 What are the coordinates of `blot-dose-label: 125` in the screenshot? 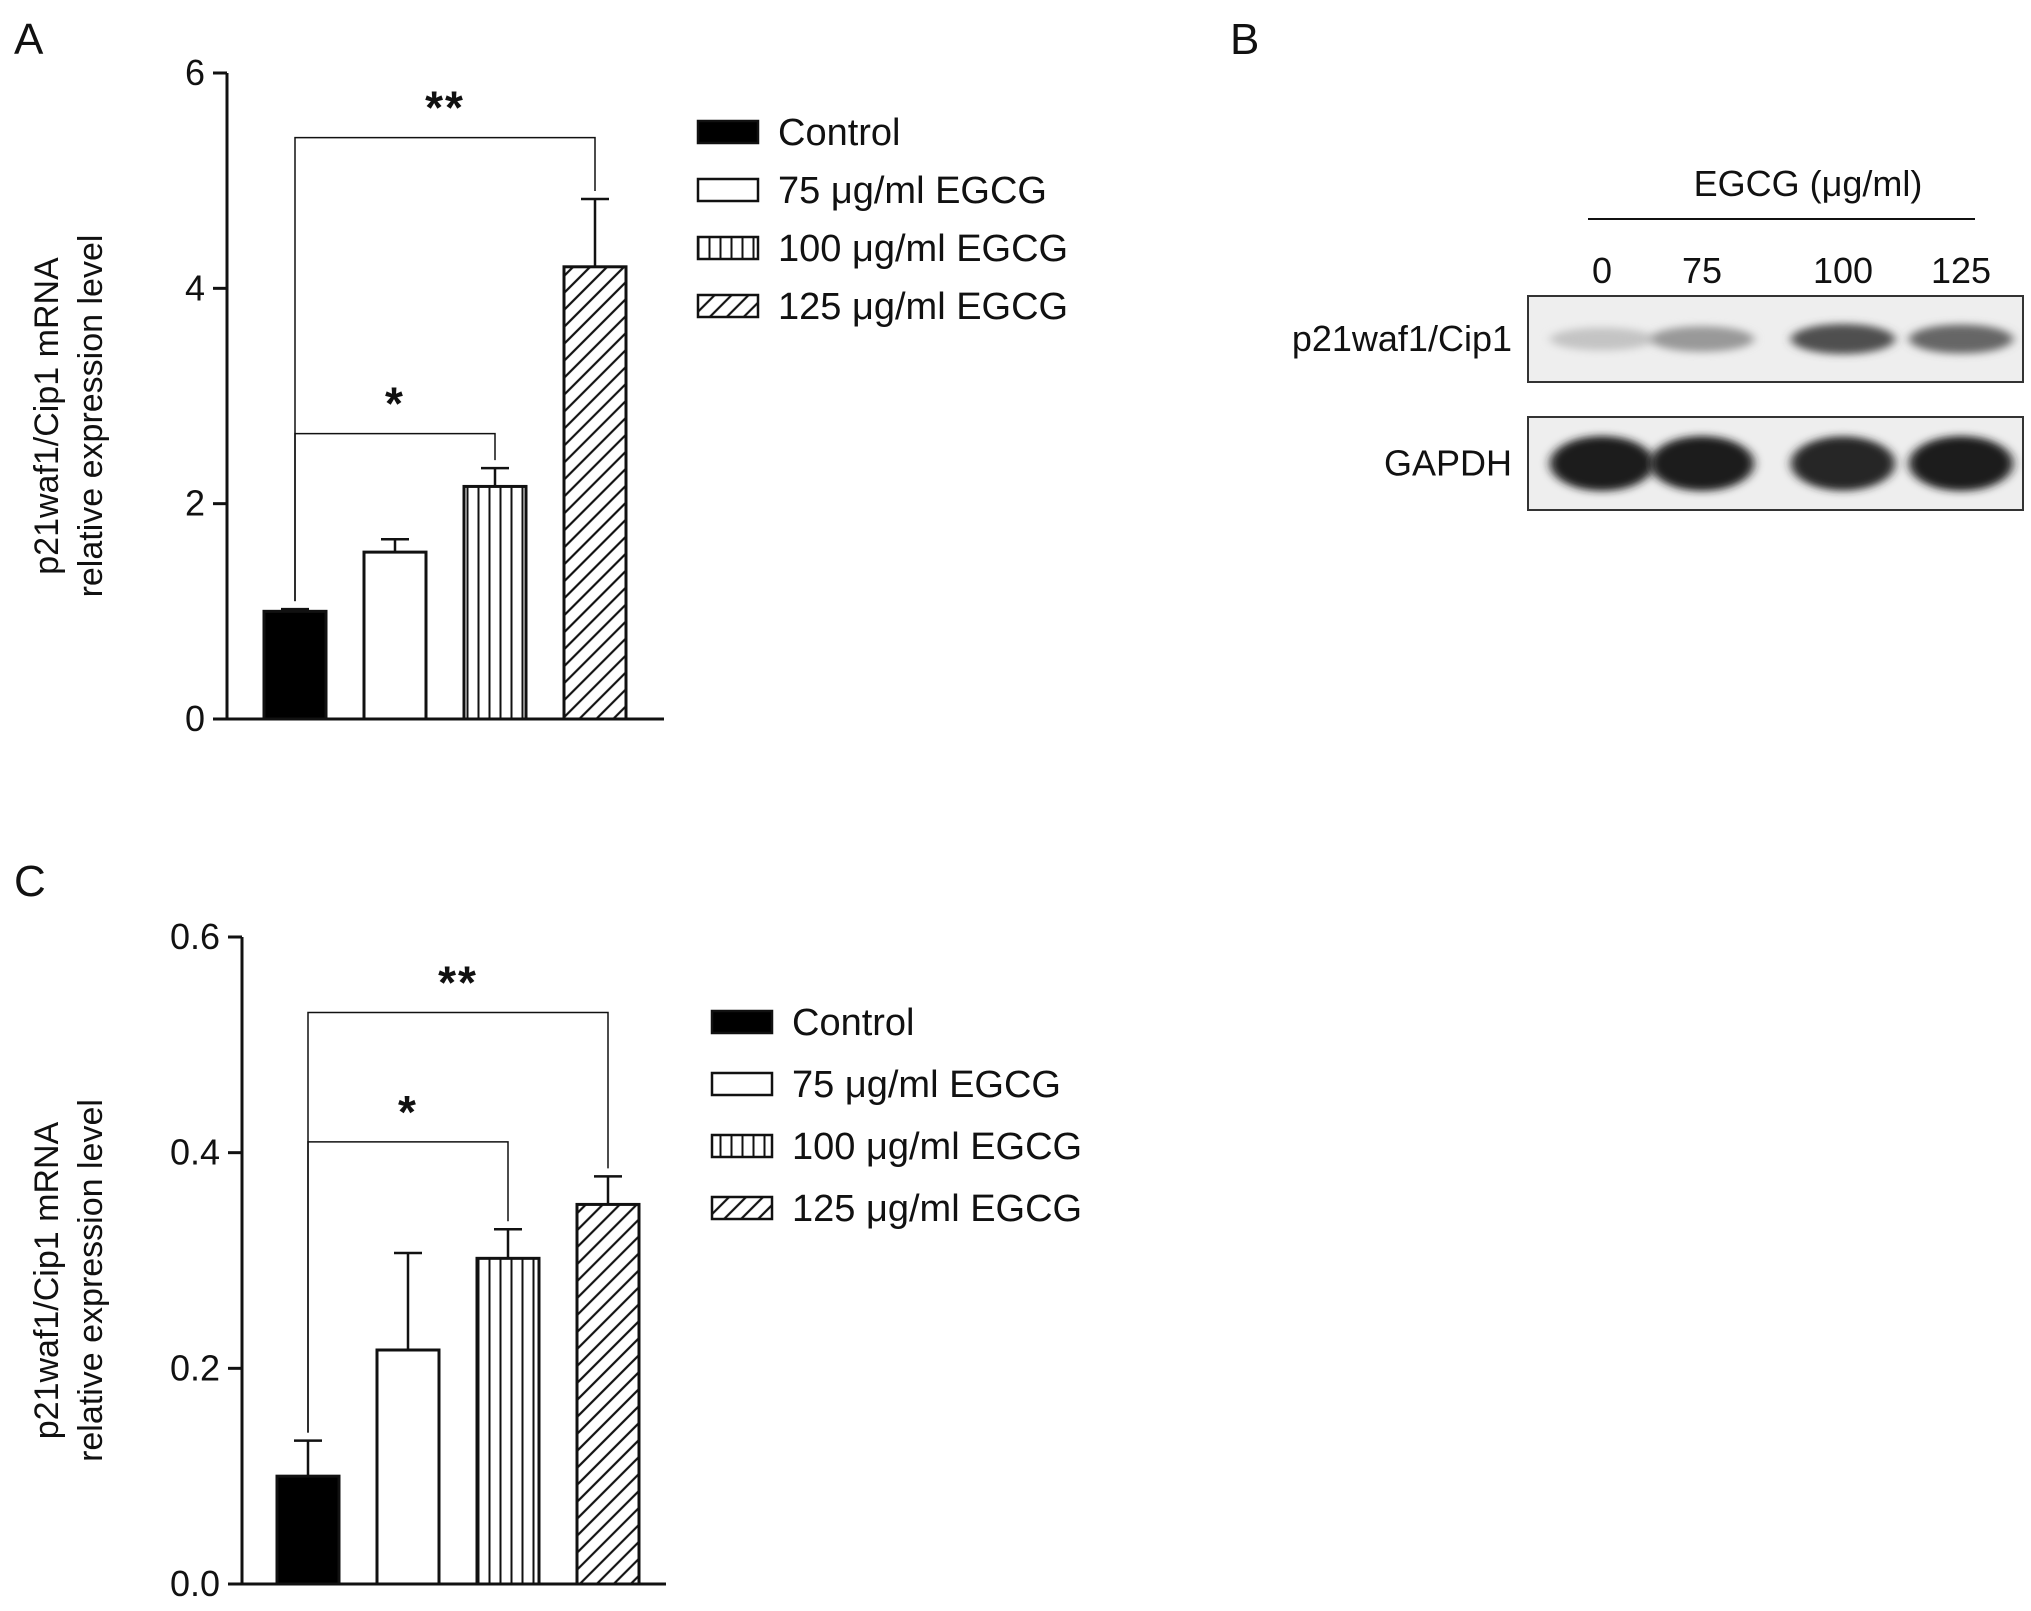 It's located at (1961, 270).